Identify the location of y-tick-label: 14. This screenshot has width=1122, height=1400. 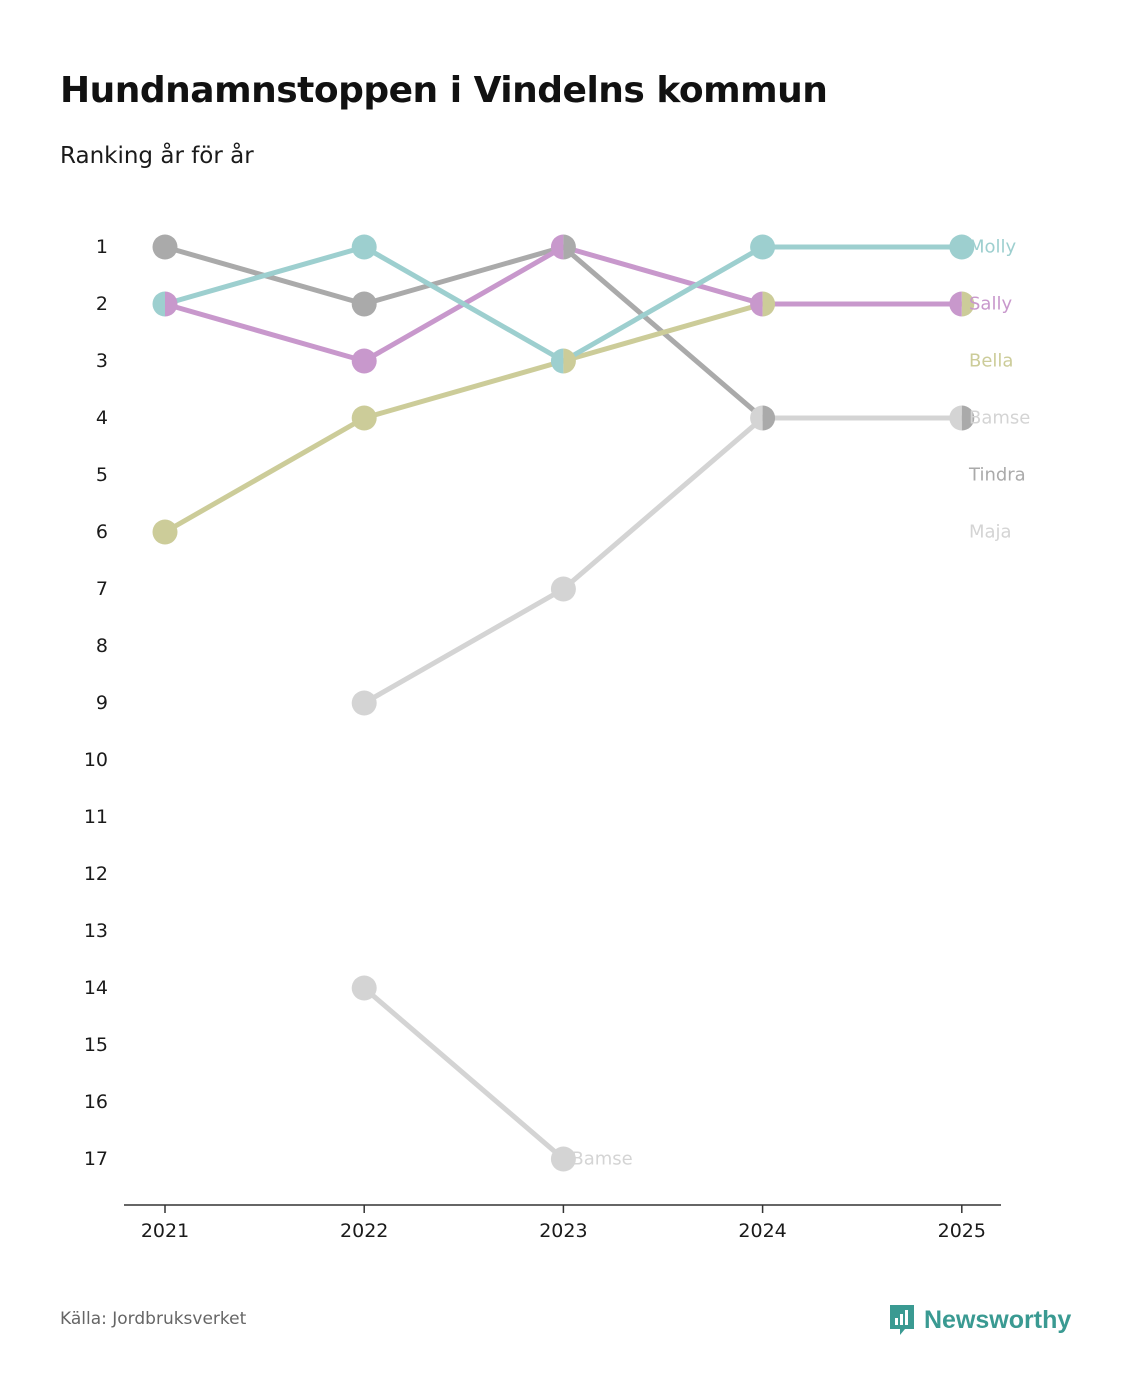
(96, 988).